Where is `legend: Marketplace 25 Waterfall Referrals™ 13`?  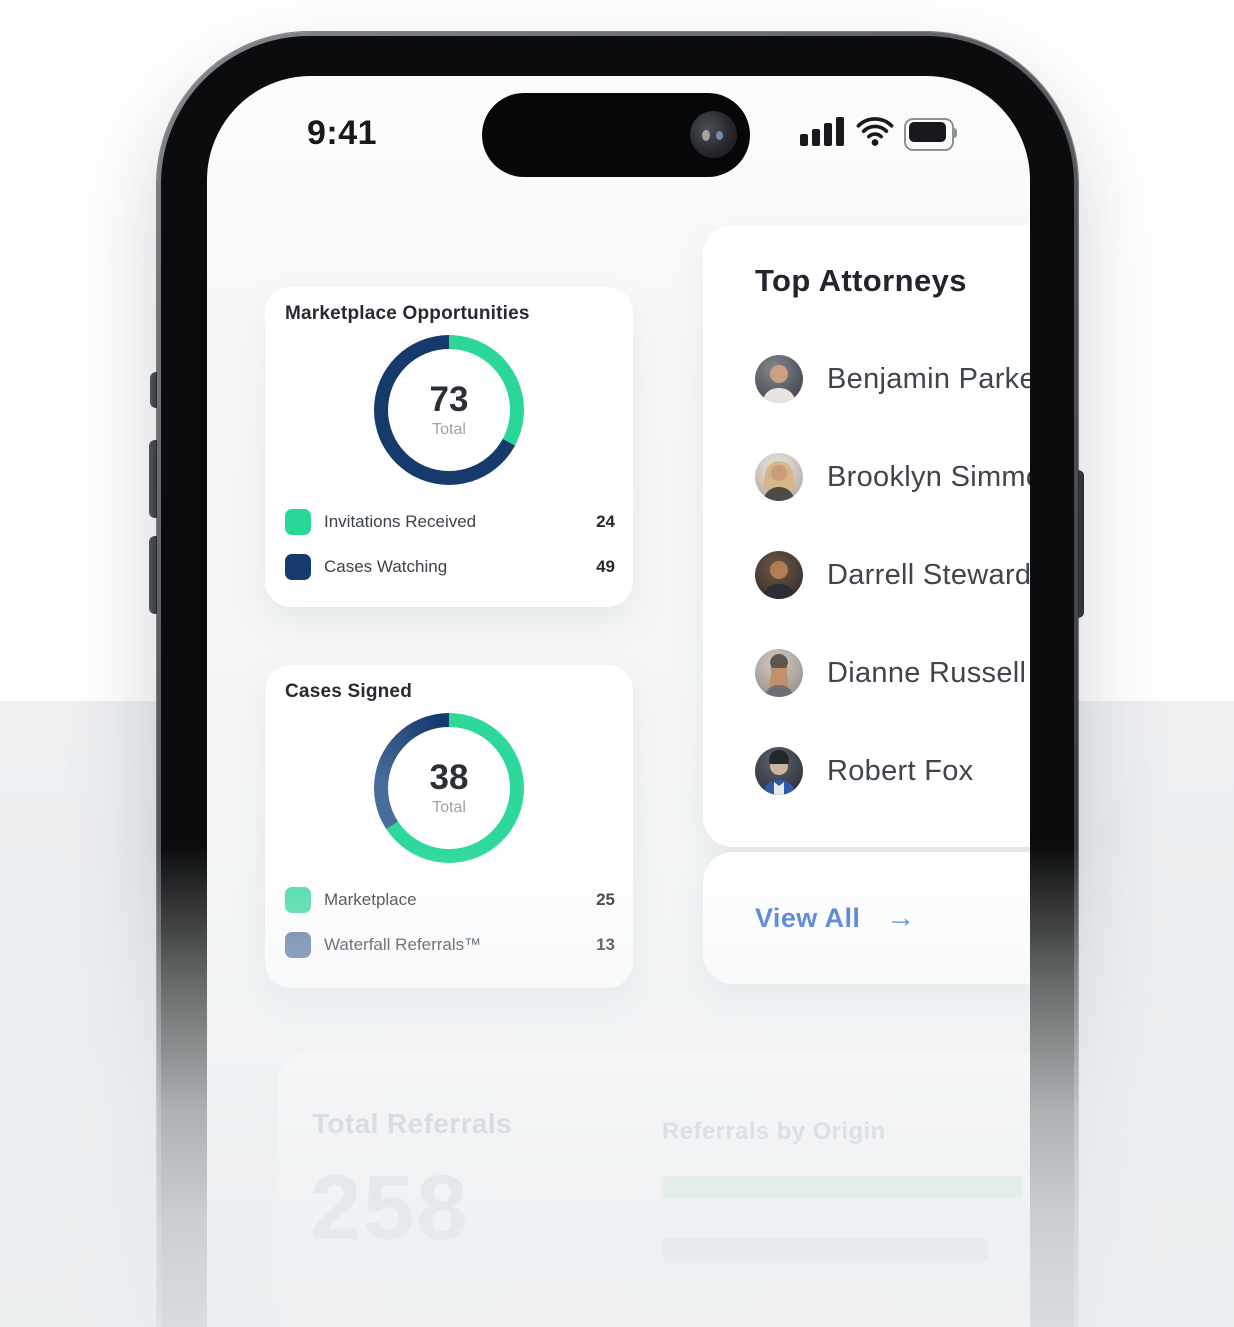
legend: Marketplace 25 Waterfall Referrals™ 13 is located at coordinates (450, 932).